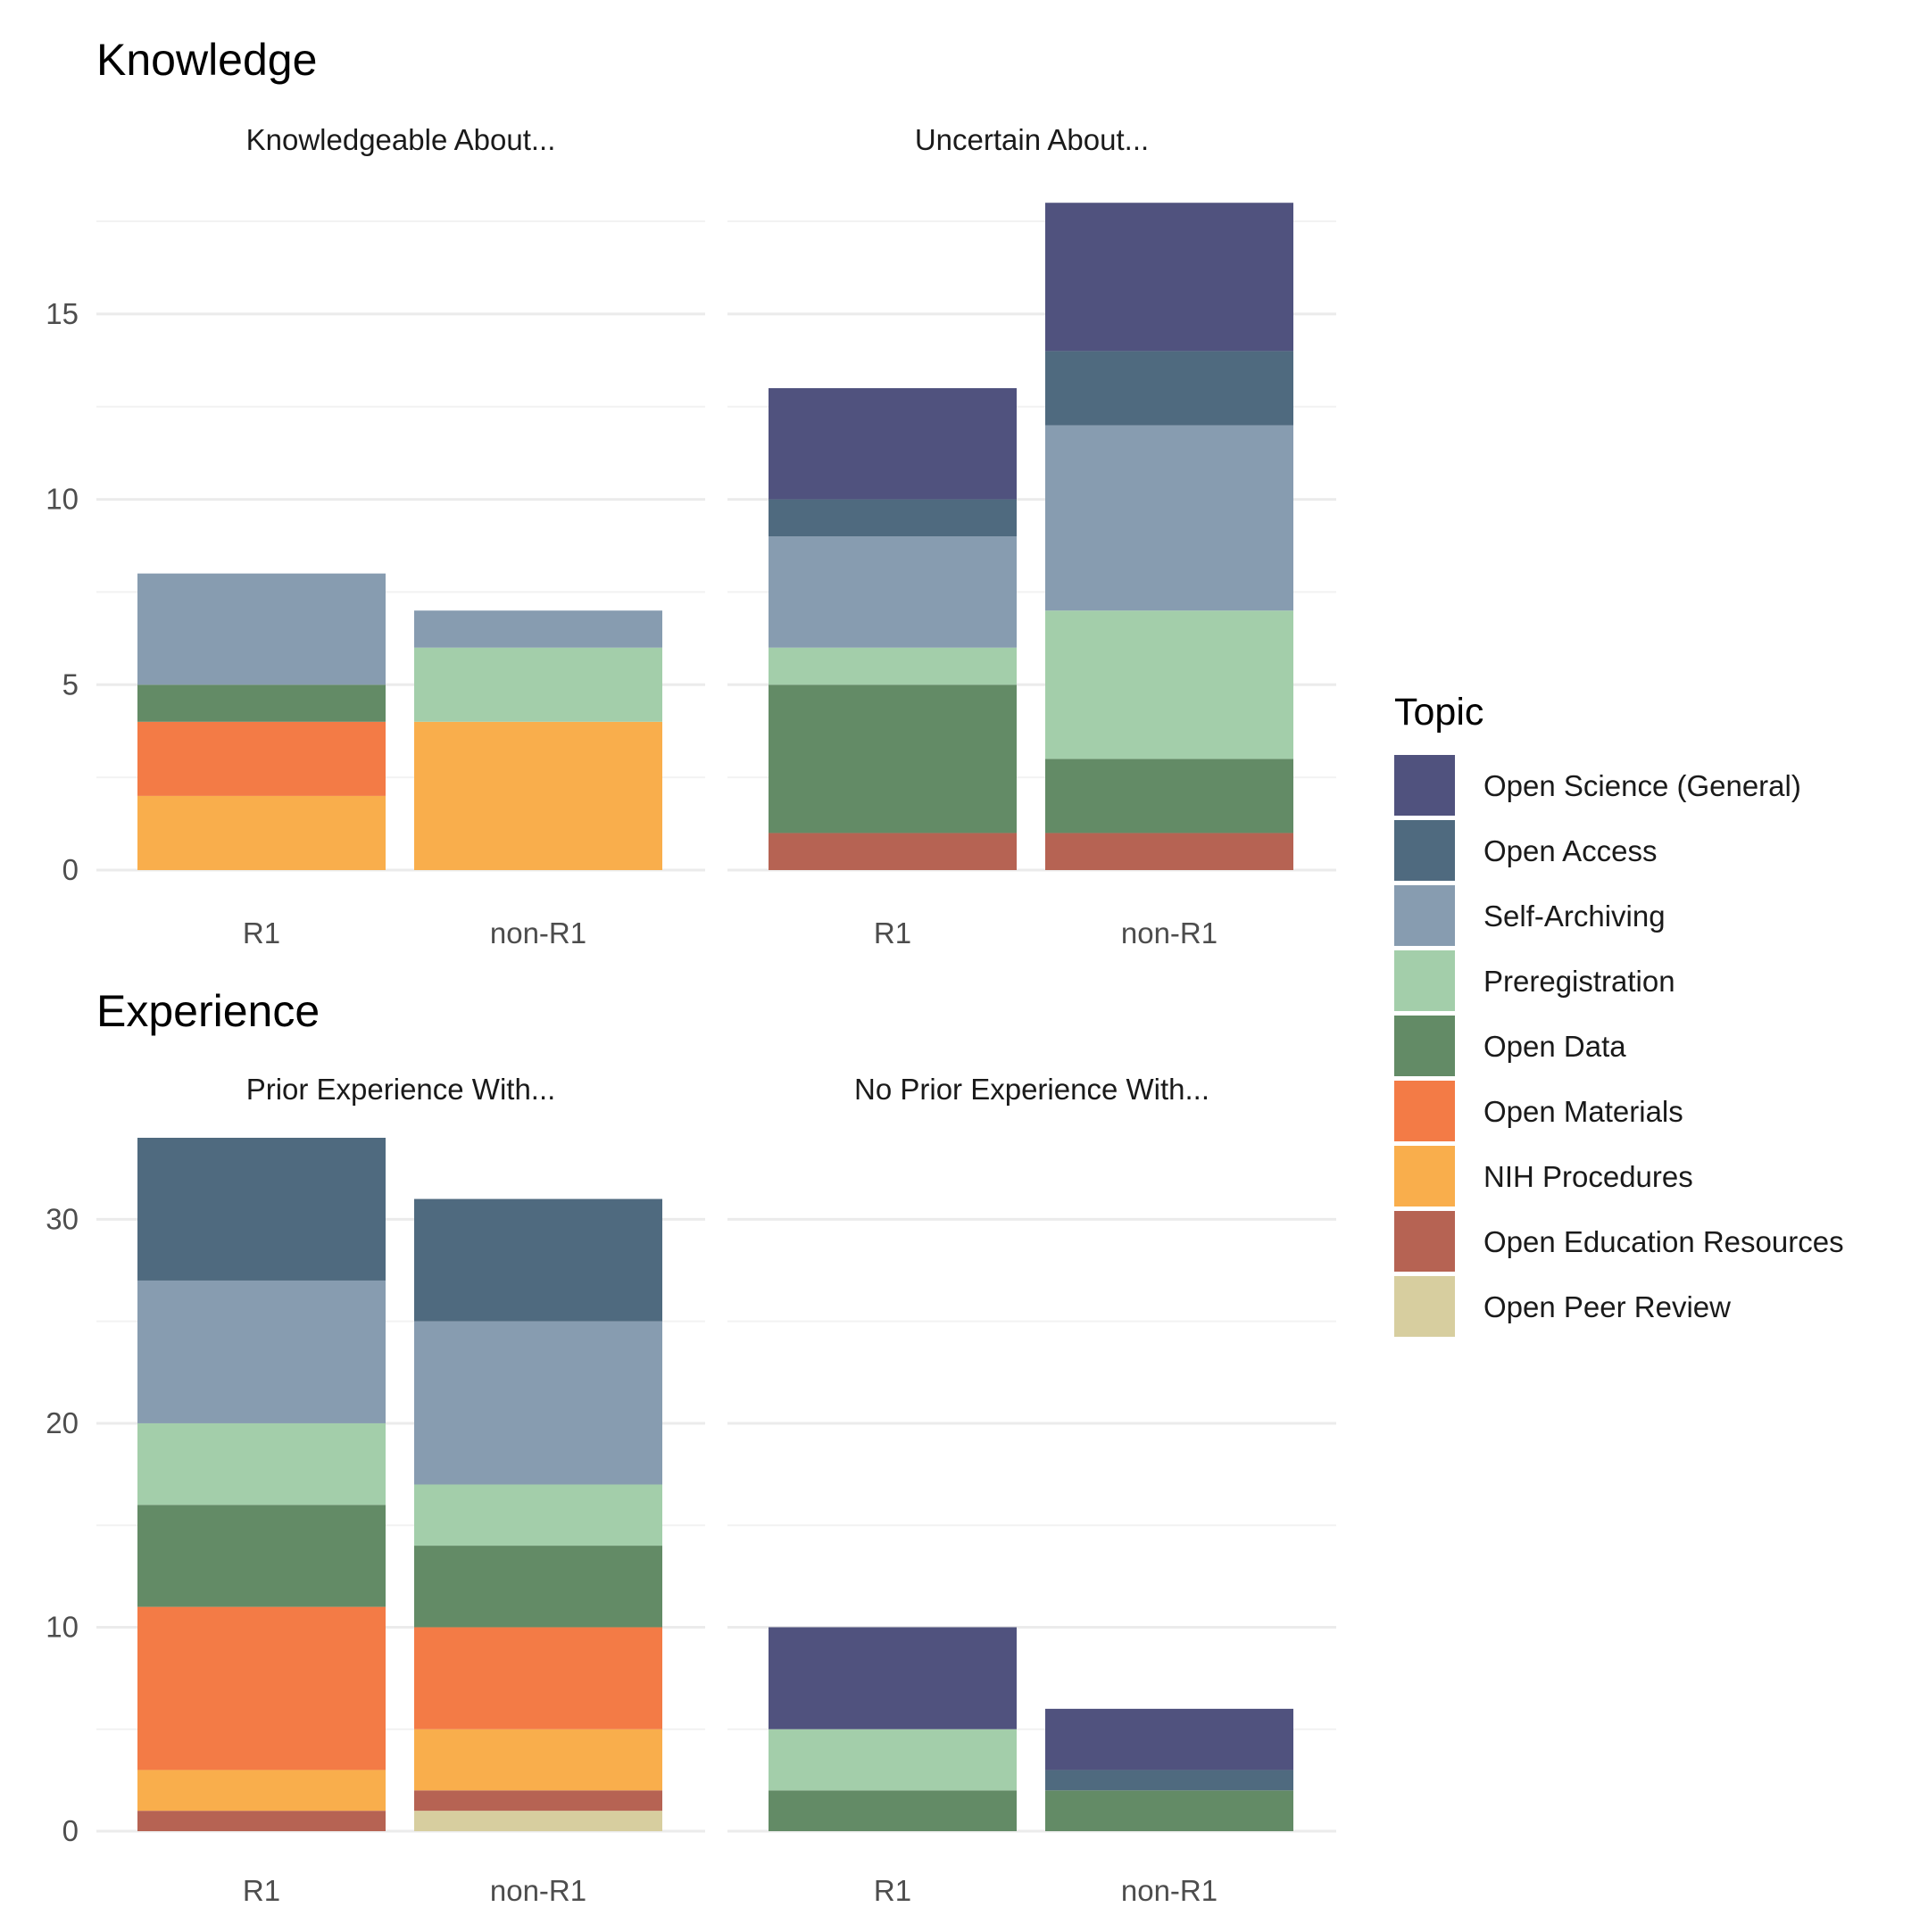 This screenshot has width=1928, height=1932. I want to click on y-tick-label: 5, so click(70, 684).